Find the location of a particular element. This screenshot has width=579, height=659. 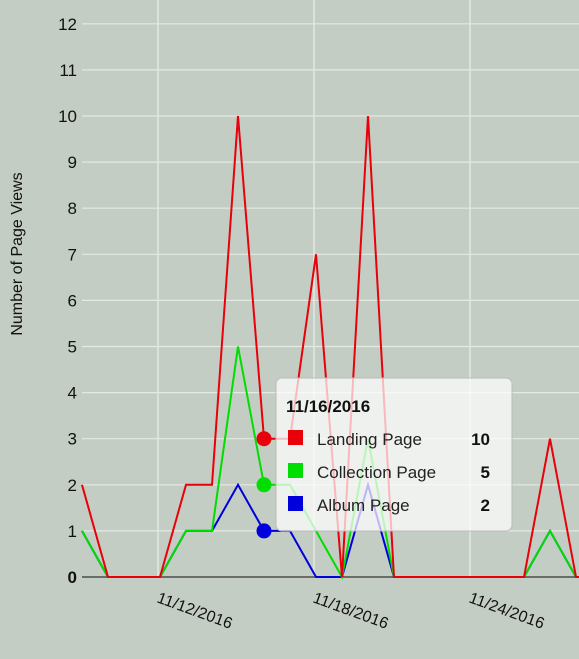

y-tick-label: 3 is located at coordinates (72, 439).